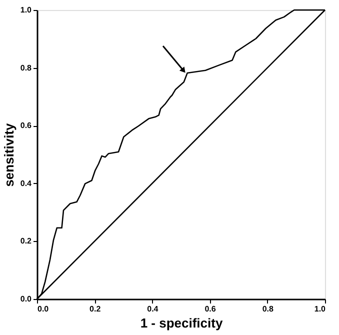  I want to click on y-tick-label: 0.4, so click(26, 183).